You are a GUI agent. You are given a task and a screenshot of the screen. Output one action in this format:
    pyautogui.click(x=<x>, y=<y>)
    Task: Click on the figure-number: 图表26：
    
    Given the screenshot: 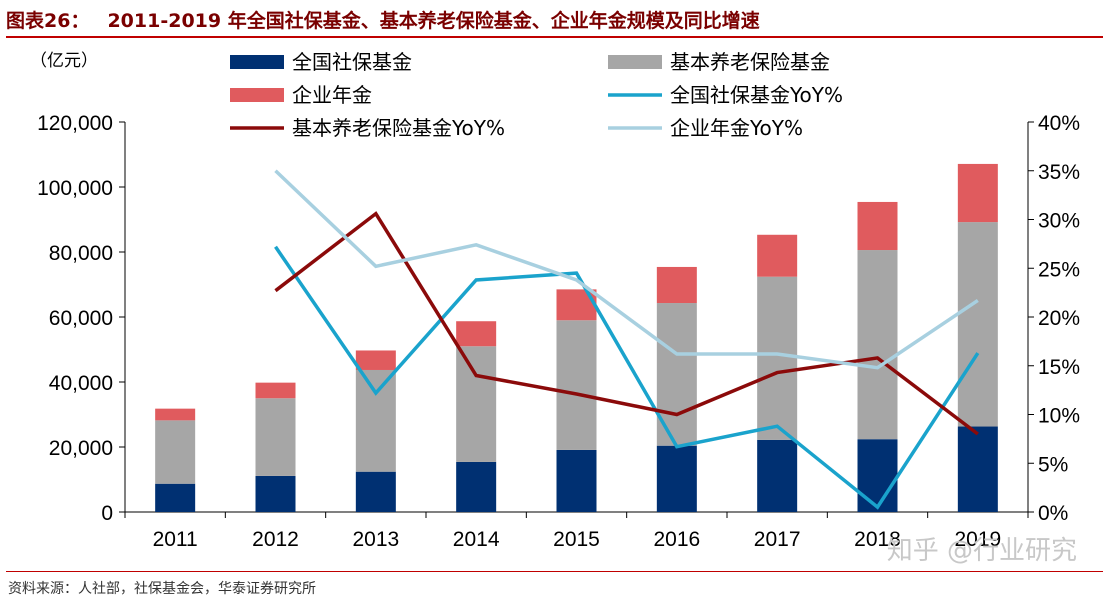 What is the action you would take?
    pyautogui.click(x=48, y=20)
    